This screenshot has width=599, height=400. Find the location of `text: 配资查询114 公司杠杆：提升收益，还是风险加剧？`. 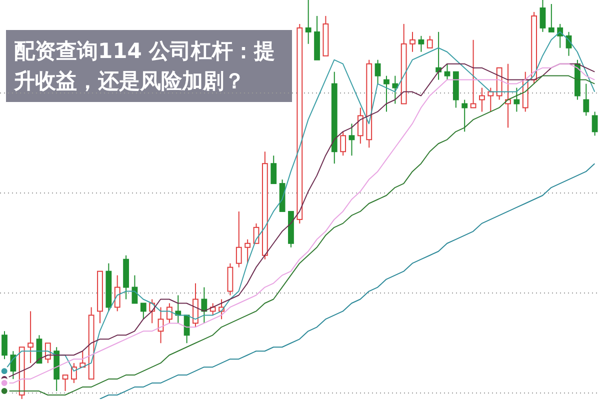

text: 配资查询114 公司杠杆：提升收益，还是风险加剧？ is located at coordinates (149, 66).